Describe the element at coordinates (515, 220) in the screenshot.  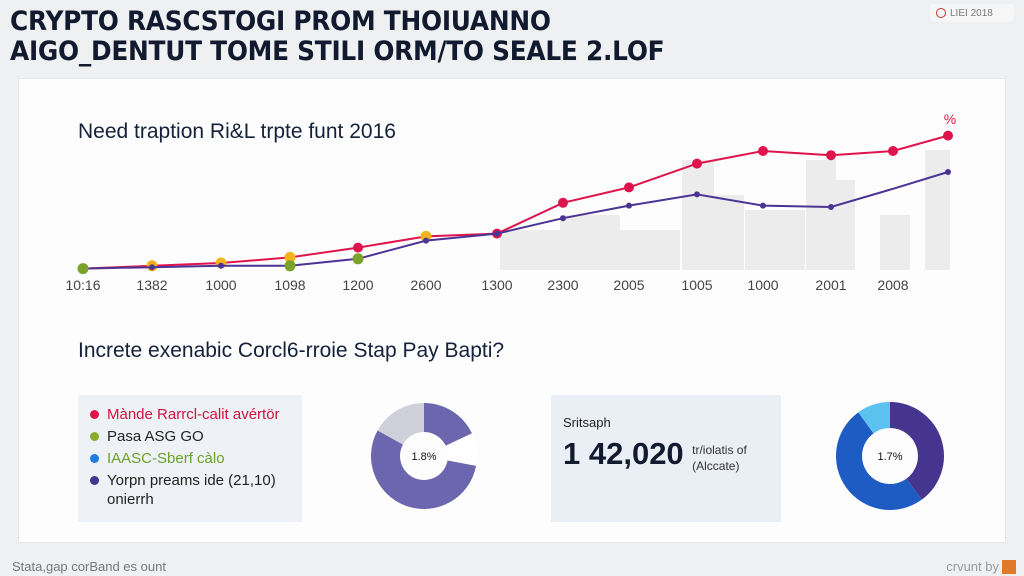
I see `series-line-purple` at that location.